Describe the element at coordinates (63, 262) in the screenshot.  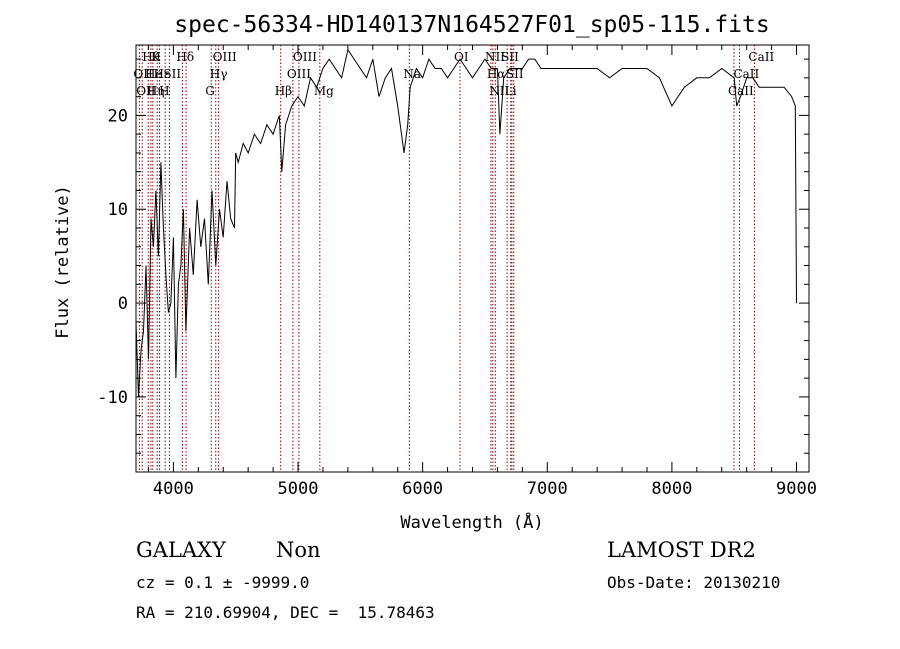
I see `y-axis-label: Flux (relative)` at that location.